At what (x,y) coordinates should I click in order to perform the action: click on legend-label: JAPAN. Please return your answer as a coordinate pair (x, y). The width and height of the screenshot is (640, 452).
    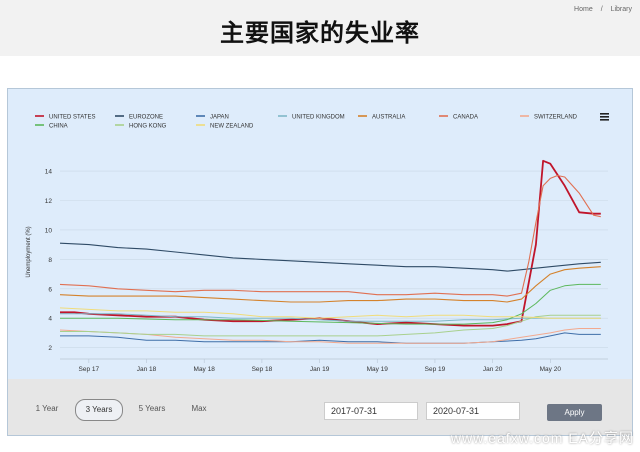
    Looking at the image, I should click on (219, 118).